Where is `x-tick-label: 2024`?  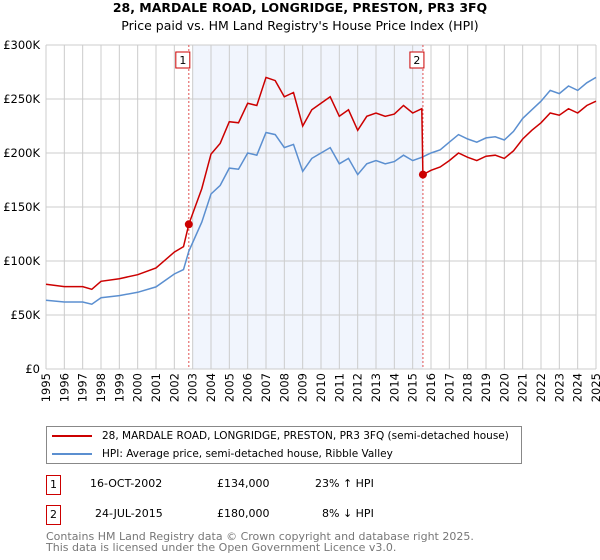
x-tick-label: 2024 is located at coordinates (578, 387).